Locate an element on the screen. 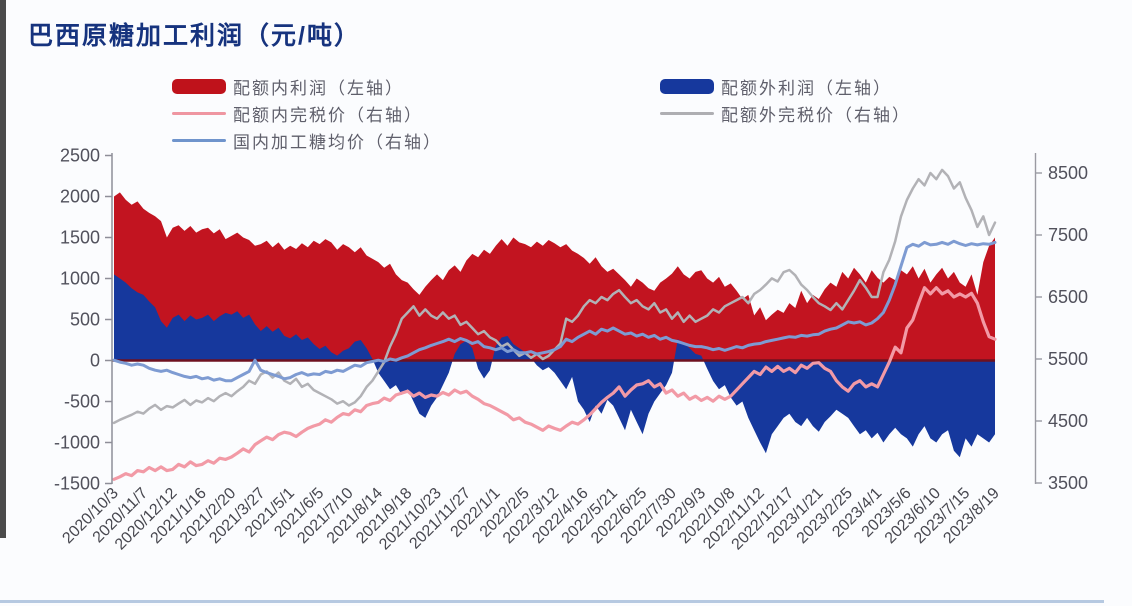  svg-text: 6500 is located at coordinates (1068, 297).